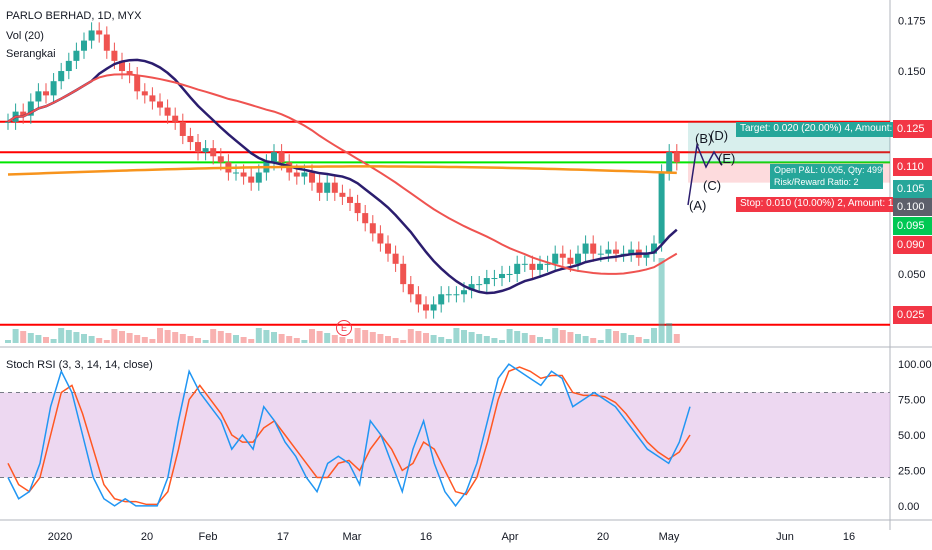 The height and width of the screenshot is (550, 932). Describe the element at coordinates (509, 537) in the screenshot. I see `time-axis-tick: Apr` at that location.